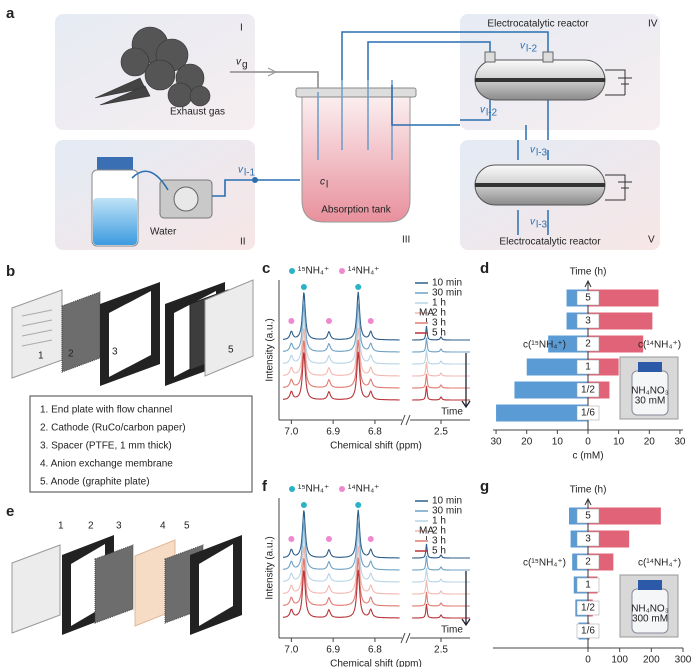  I want to click on water-line, so click(215, 183).